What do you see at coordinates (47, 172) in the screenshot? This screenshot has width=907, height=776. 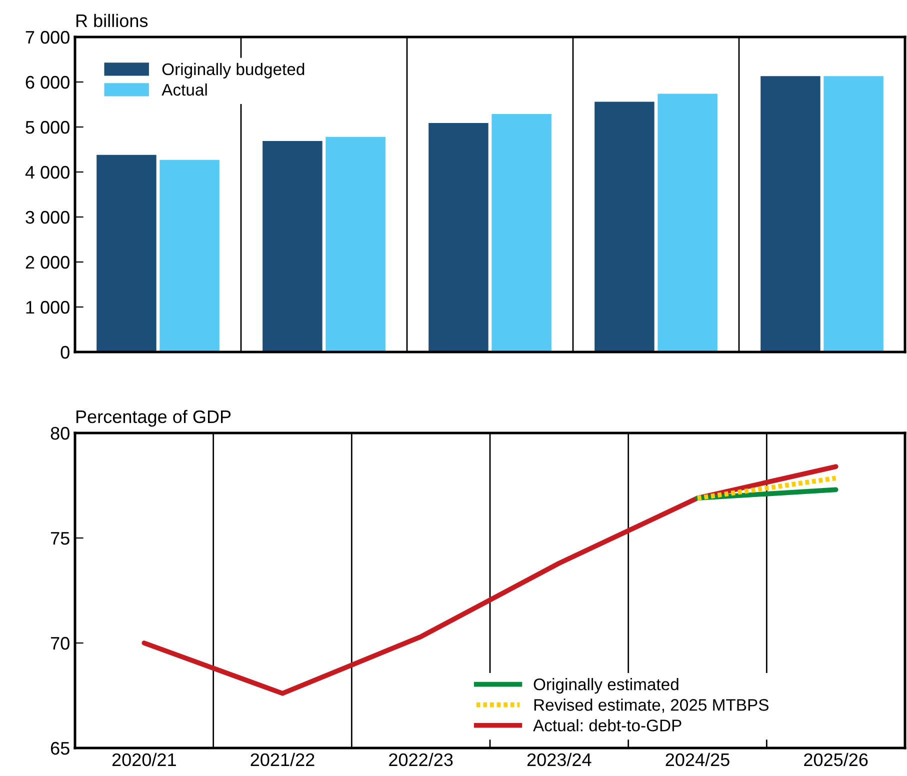 I see `y-tick-label: 4 000` at bounding box center [47, 172].